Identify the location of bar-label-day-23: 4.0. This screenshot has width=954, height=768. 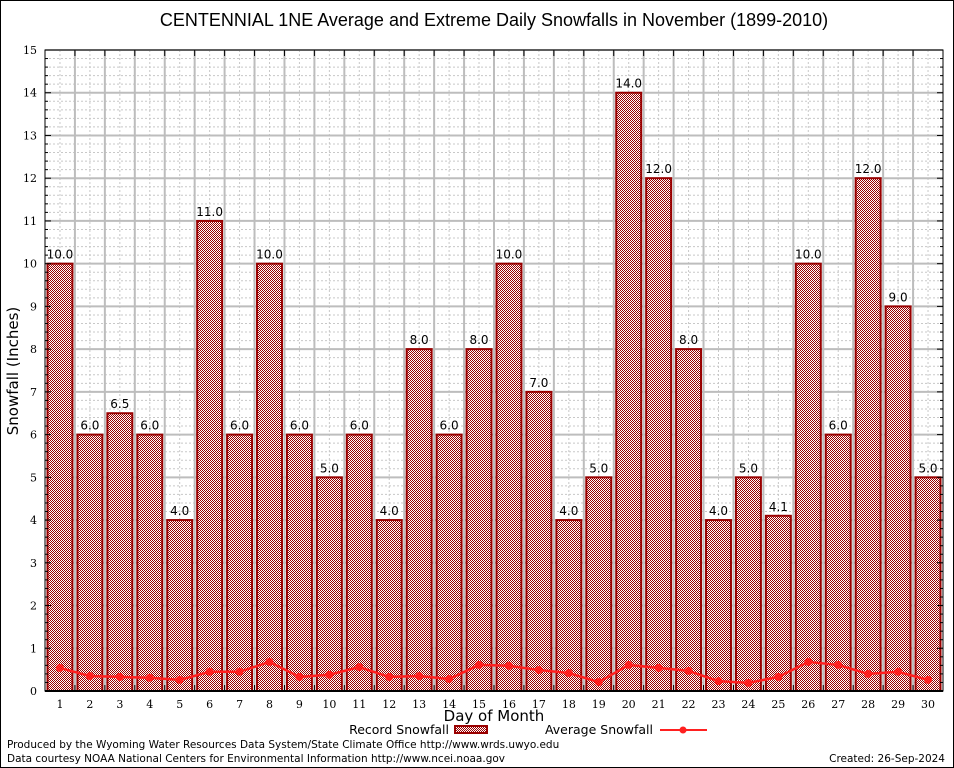
(718, 511).